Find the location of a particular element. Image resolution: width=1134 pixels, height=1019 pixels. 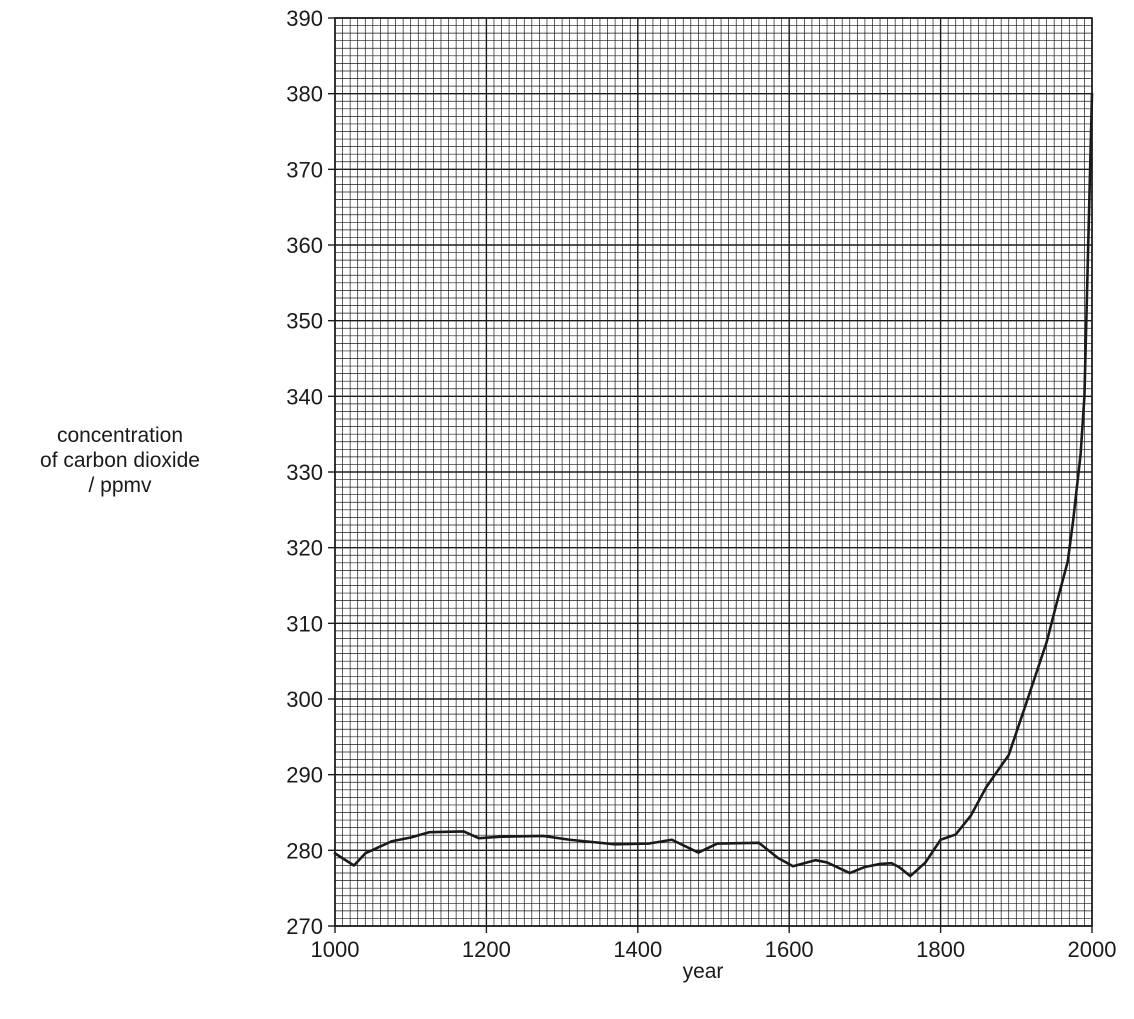

y-tick-label: 330 is located at coordinates (304, 472).